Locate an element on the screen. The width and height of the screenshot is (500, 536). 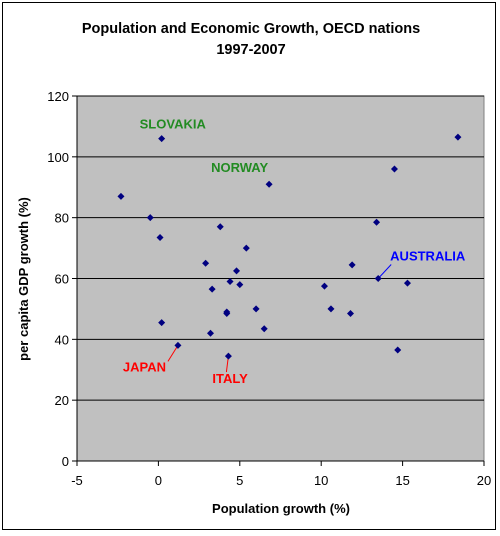
x-tick-label: 10 is located at coordinates (321, 480).